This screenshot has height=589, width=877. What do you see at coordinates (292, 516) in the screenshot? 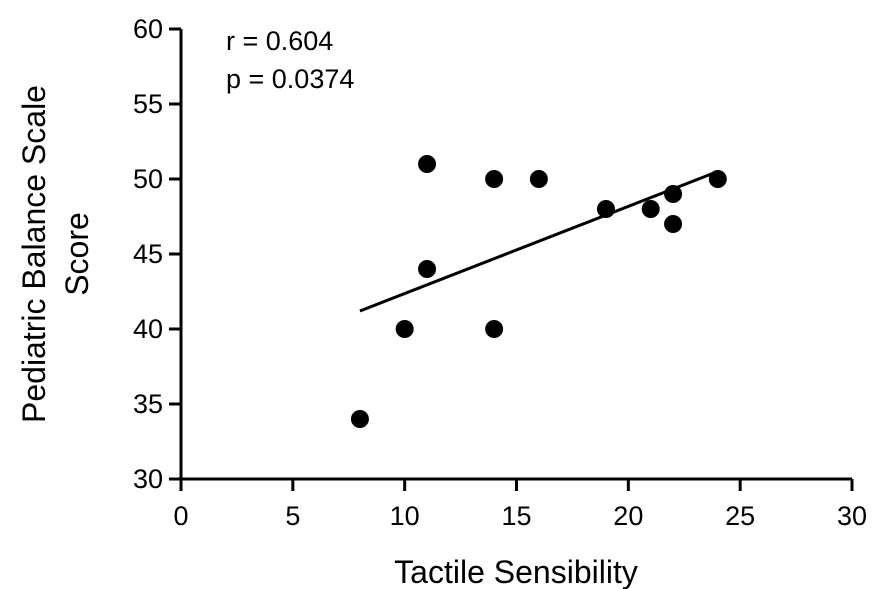
I see `x-tick-label: 5` at bounding box center [292, 516].